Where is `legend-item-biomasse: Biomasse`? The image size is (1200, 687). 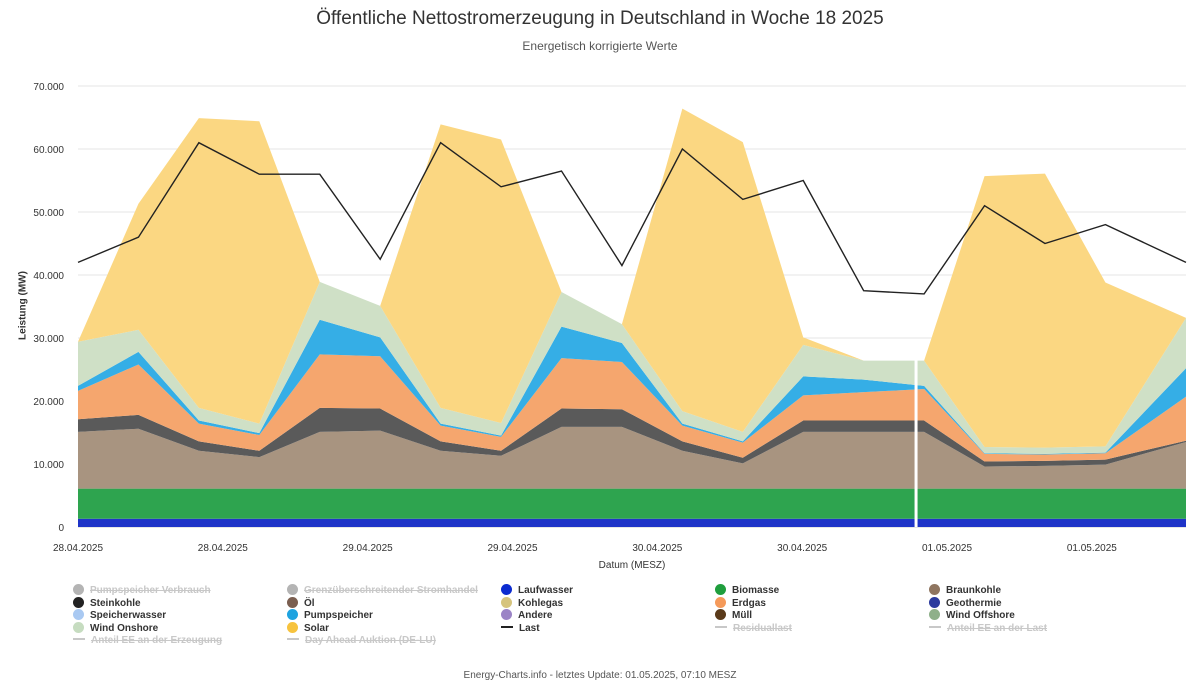
legend-item-biomasse: Biomasse is located at coordinates (747, 590).